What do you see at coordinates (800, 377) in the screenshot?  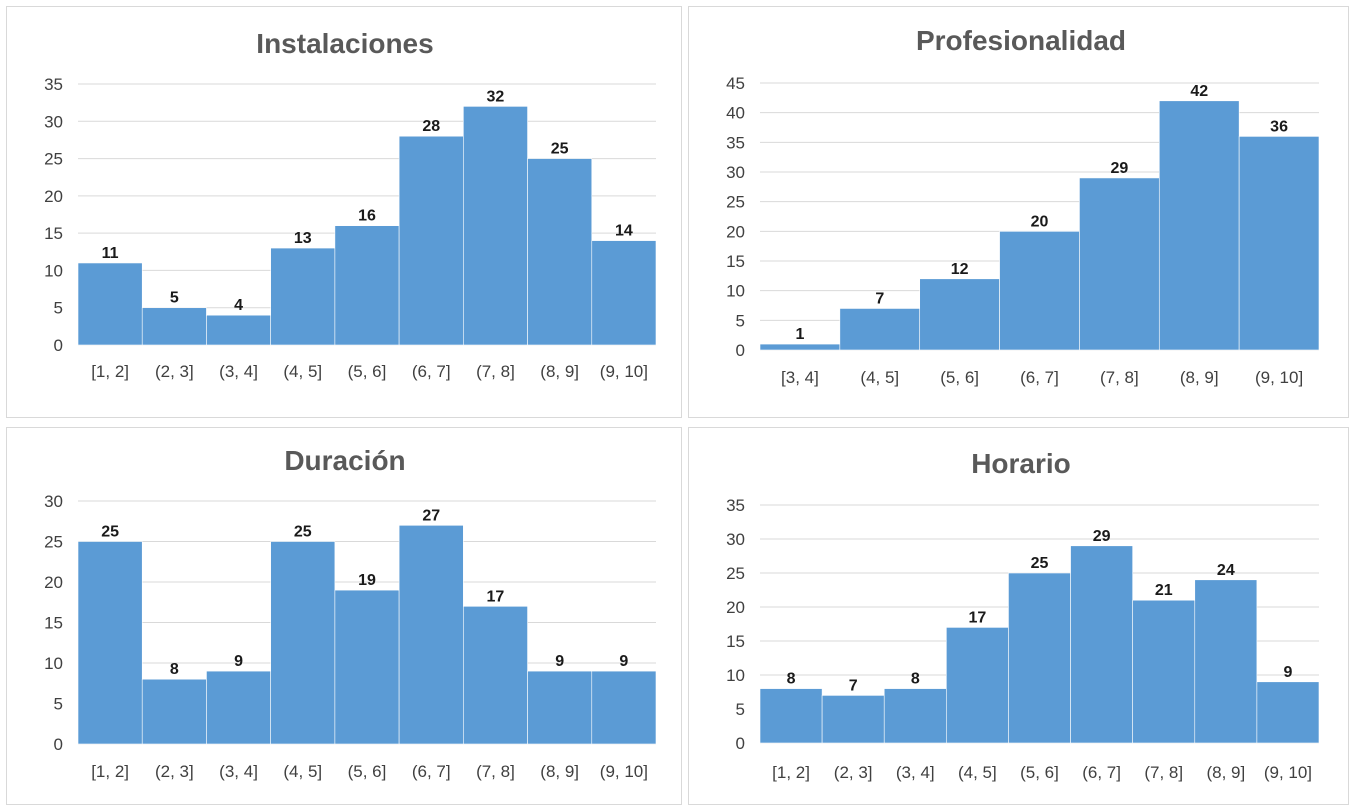 I see `x-tick-label: [3, 4]` at bounding box center [800, 377].